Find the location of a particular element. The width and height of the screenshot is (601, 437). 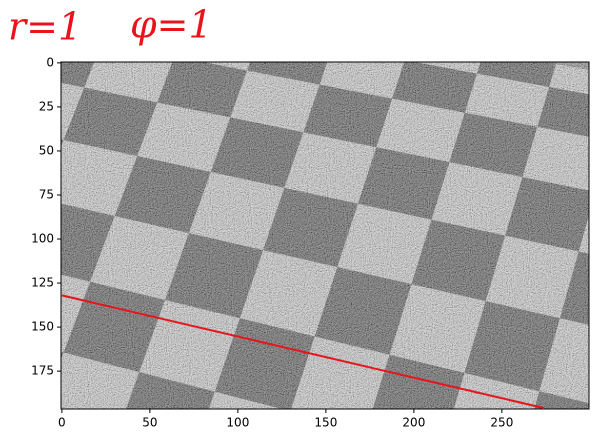

y-tick-label: 100 is located at coordinates (42, 239).